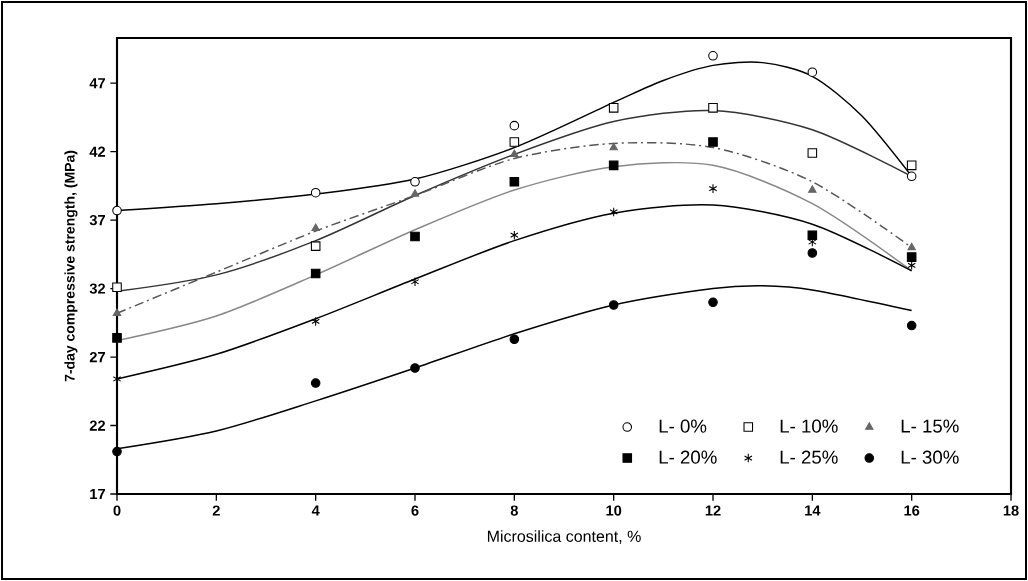 The height and width of the screenshot is (581, 1028). What do you see at coordinates (912, 510) in the screenshot?
I see `x-tick-label: 16` at bounding box center [912, 510].